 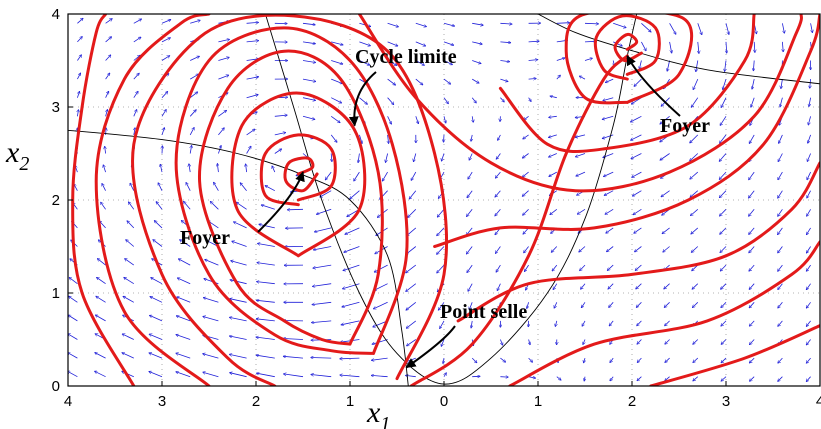 What do you see at coordinates (17, 155) in the screenshot?
I see `y-axis-label: x2` at bounding box center [17, 155].